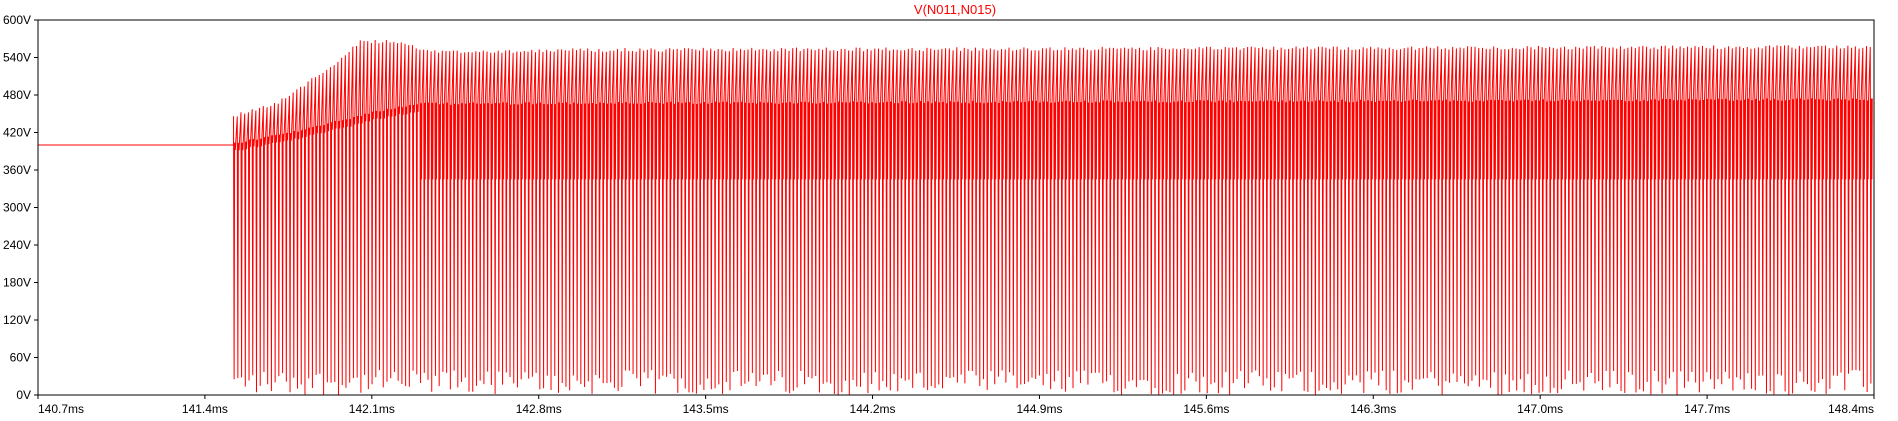  Describe the element at coordinates (372, 409) in the screenshot. I see `x-tick-label: 142.1ms` at that location.